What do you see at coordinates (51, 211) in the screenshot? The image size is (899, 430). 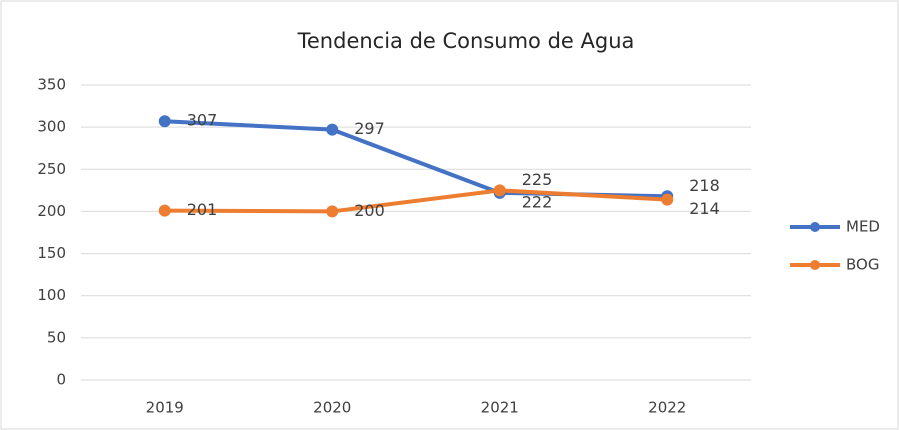 I see `y-tick-label: 200` at bounding box center [51, 211].